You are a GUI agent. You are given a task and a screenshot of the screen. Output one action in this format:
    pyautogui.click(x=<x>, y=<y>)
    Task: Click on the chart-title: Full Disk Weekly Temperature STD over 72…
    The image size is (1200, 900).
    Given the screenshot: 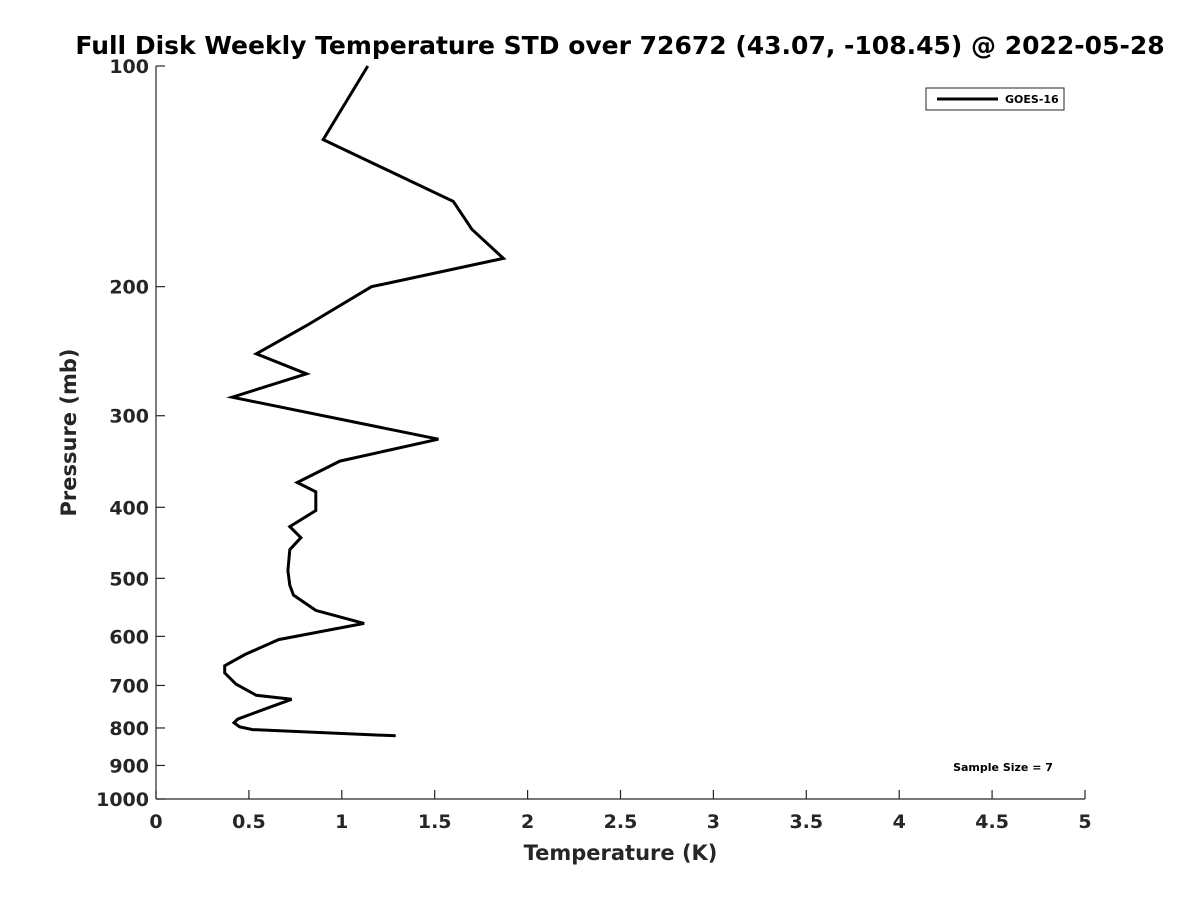 What is the action you would take?
    pyautogui.click(x=619, y=45)
    